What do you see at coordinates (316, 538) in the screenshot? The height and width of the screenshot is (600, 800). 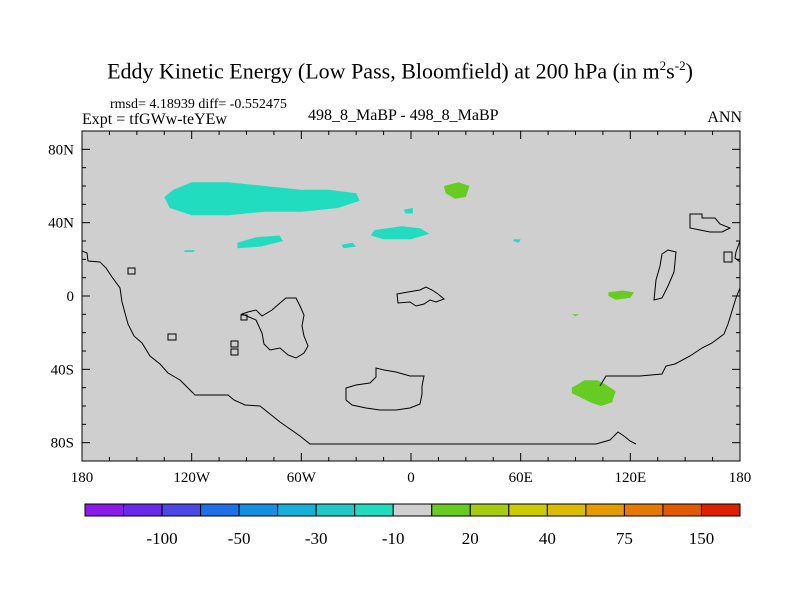 I see `colorbar-label: -30` at bounding box center [316, 538].